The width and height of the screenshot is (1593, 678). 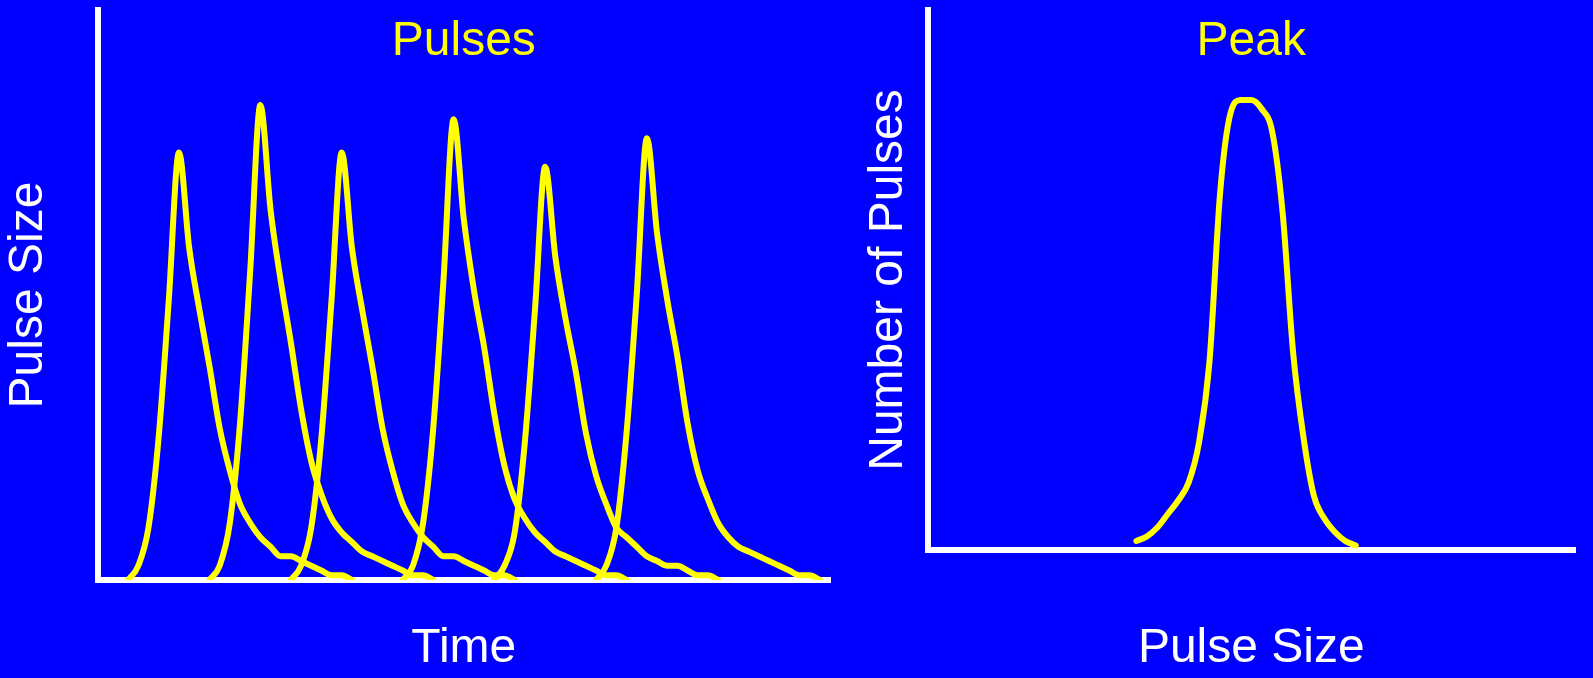 What do you see at coordinates (463, 39) in the screenshot?
I see `chart-title: Pulses` at bounding box center [463, 39].